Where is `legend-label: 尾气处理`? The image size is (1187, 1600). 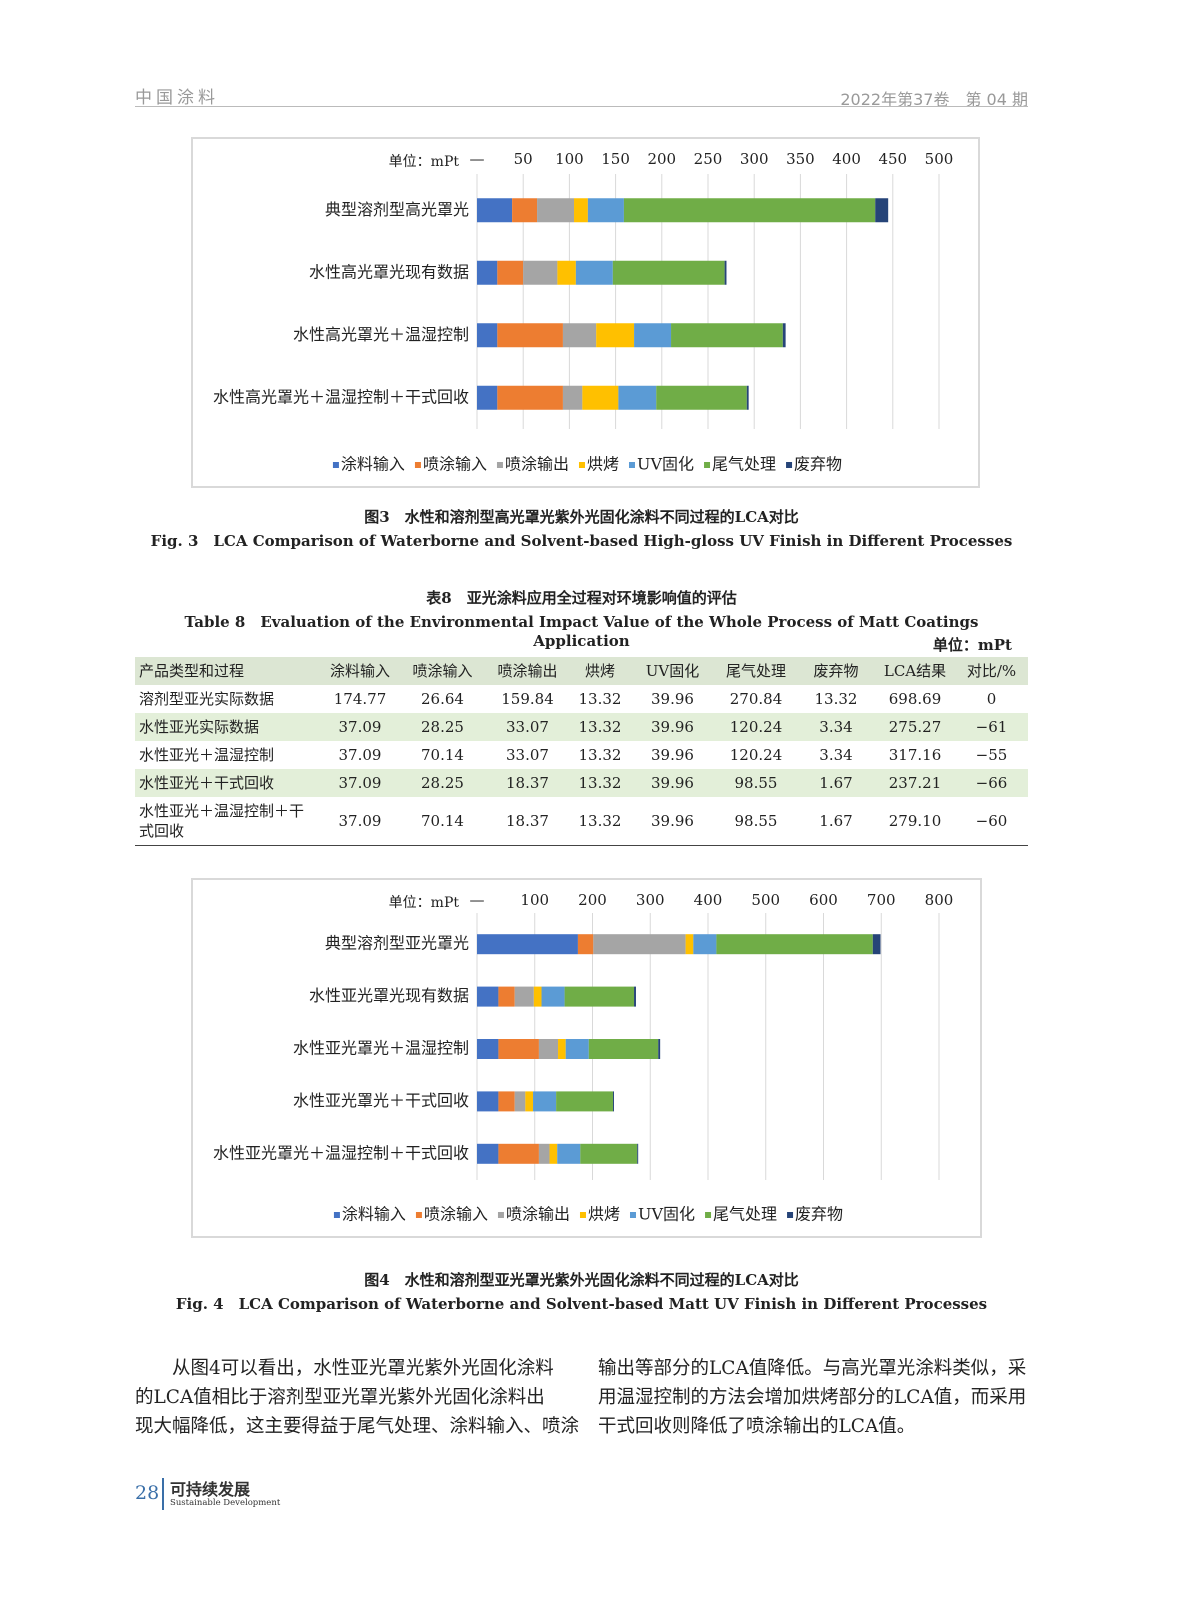 legend-label: 尾气处理 is located at coordinates (745, 1214).